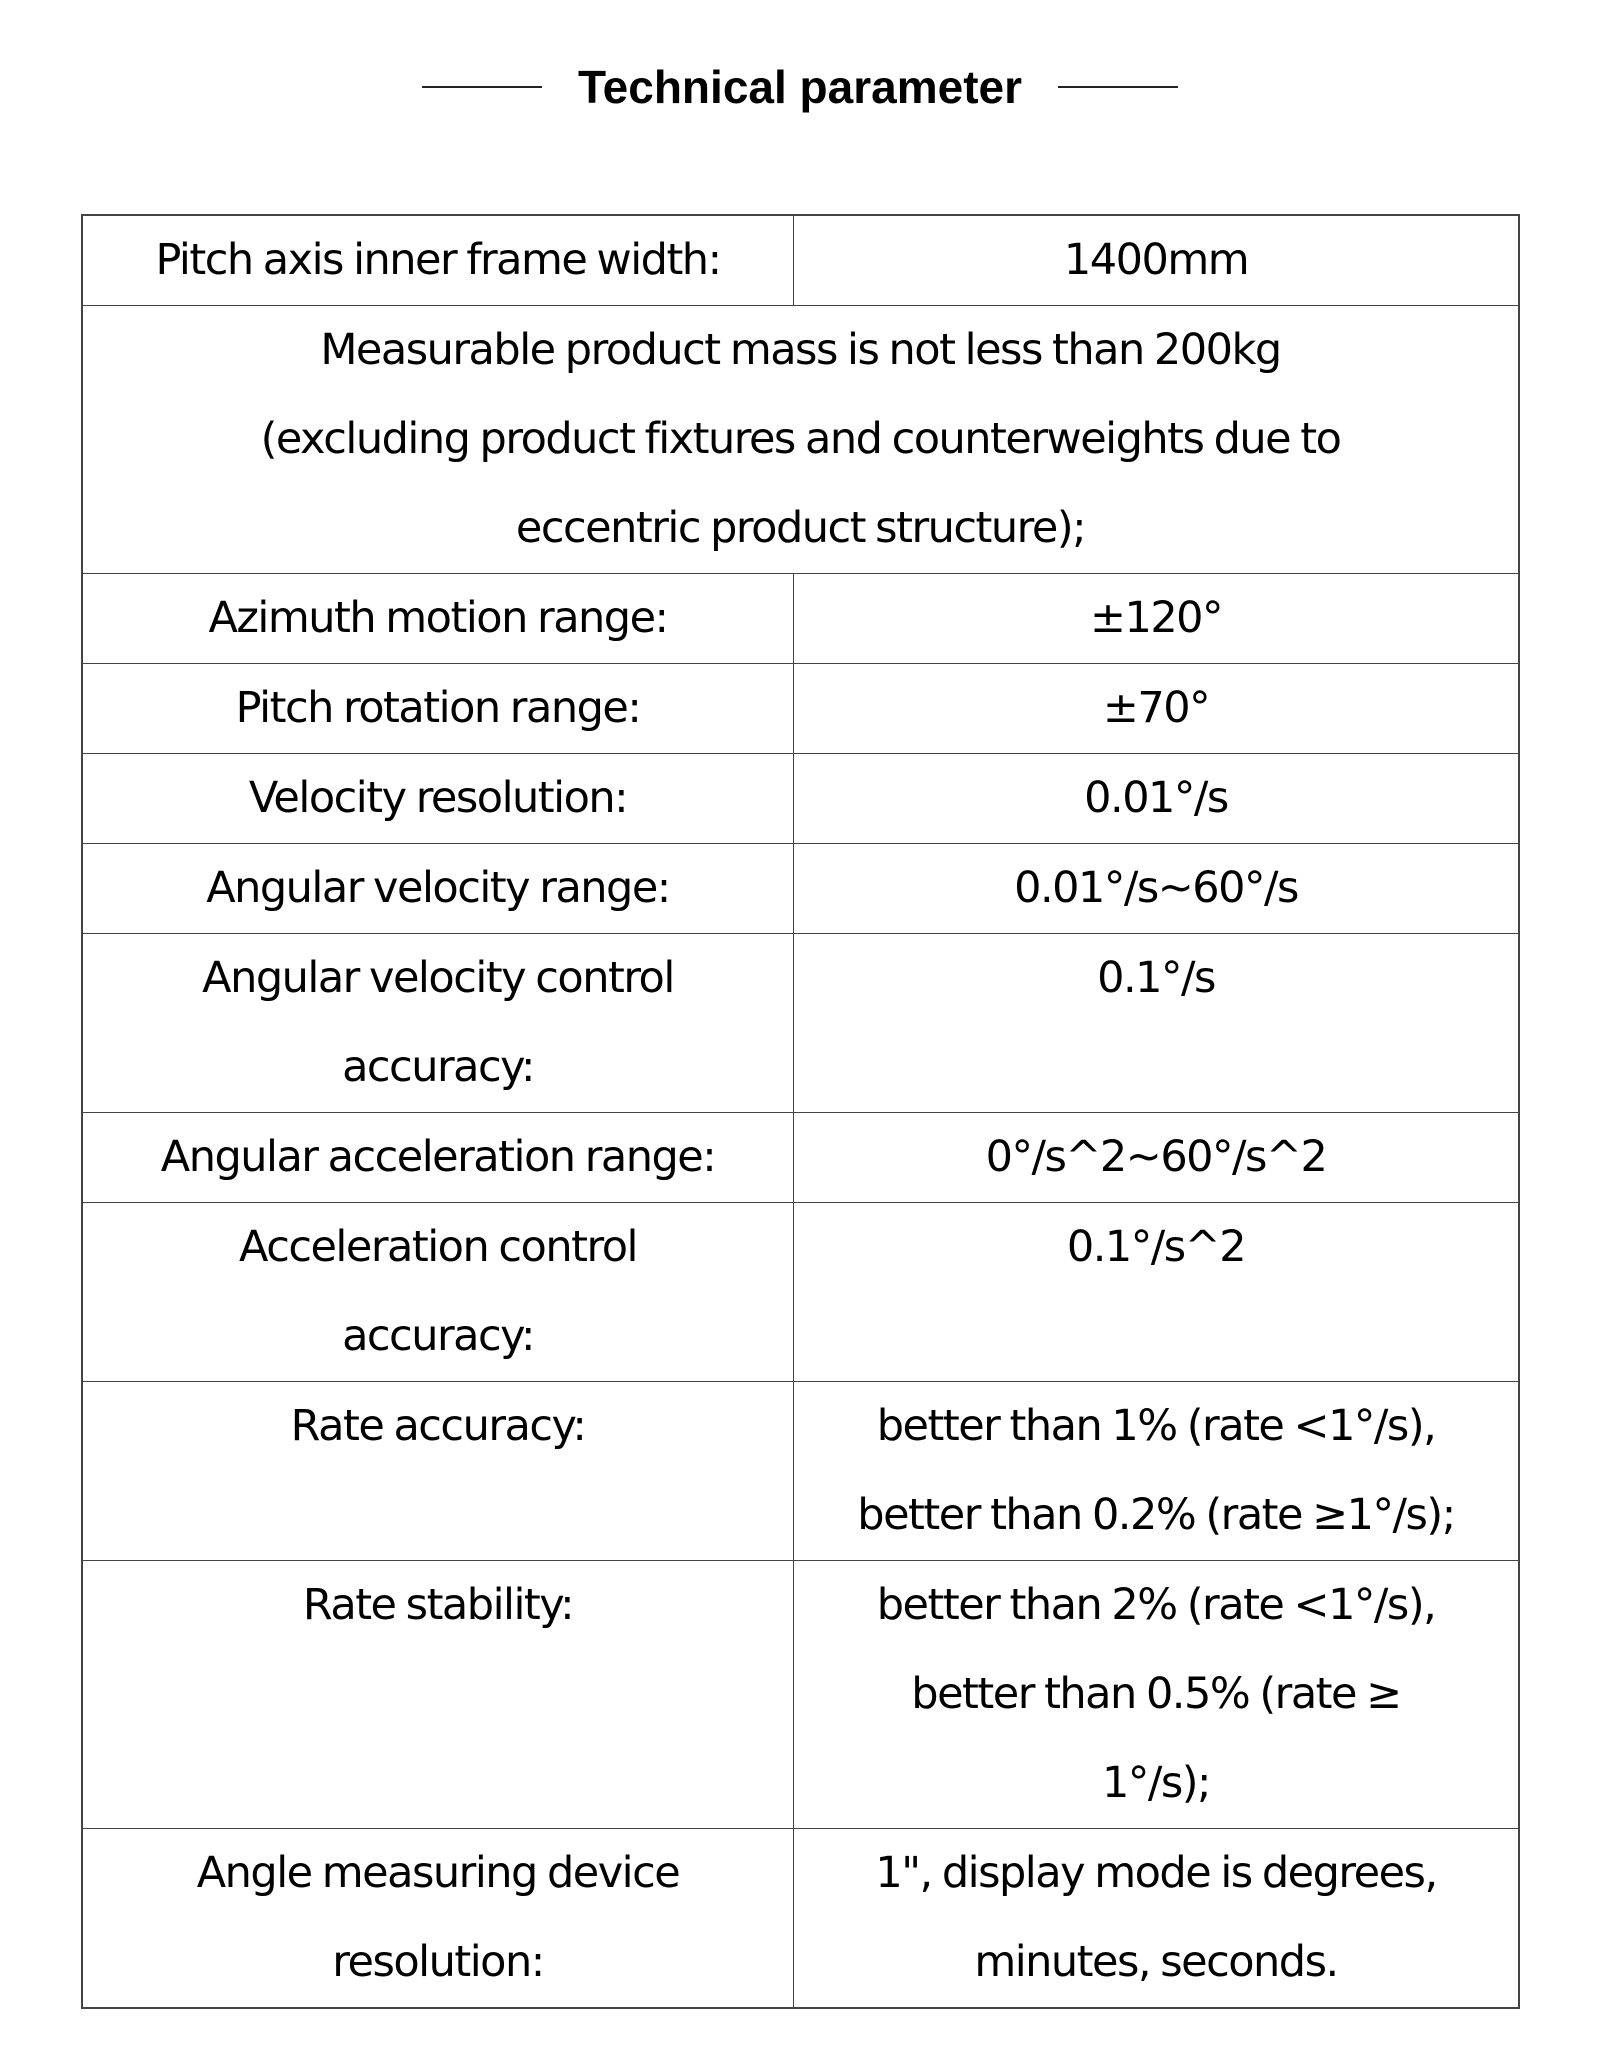 This screenshot has width=1600, height=2069. I want to click on parameter-label-line: Pitch axis inner frame width:, so click(438, 260).